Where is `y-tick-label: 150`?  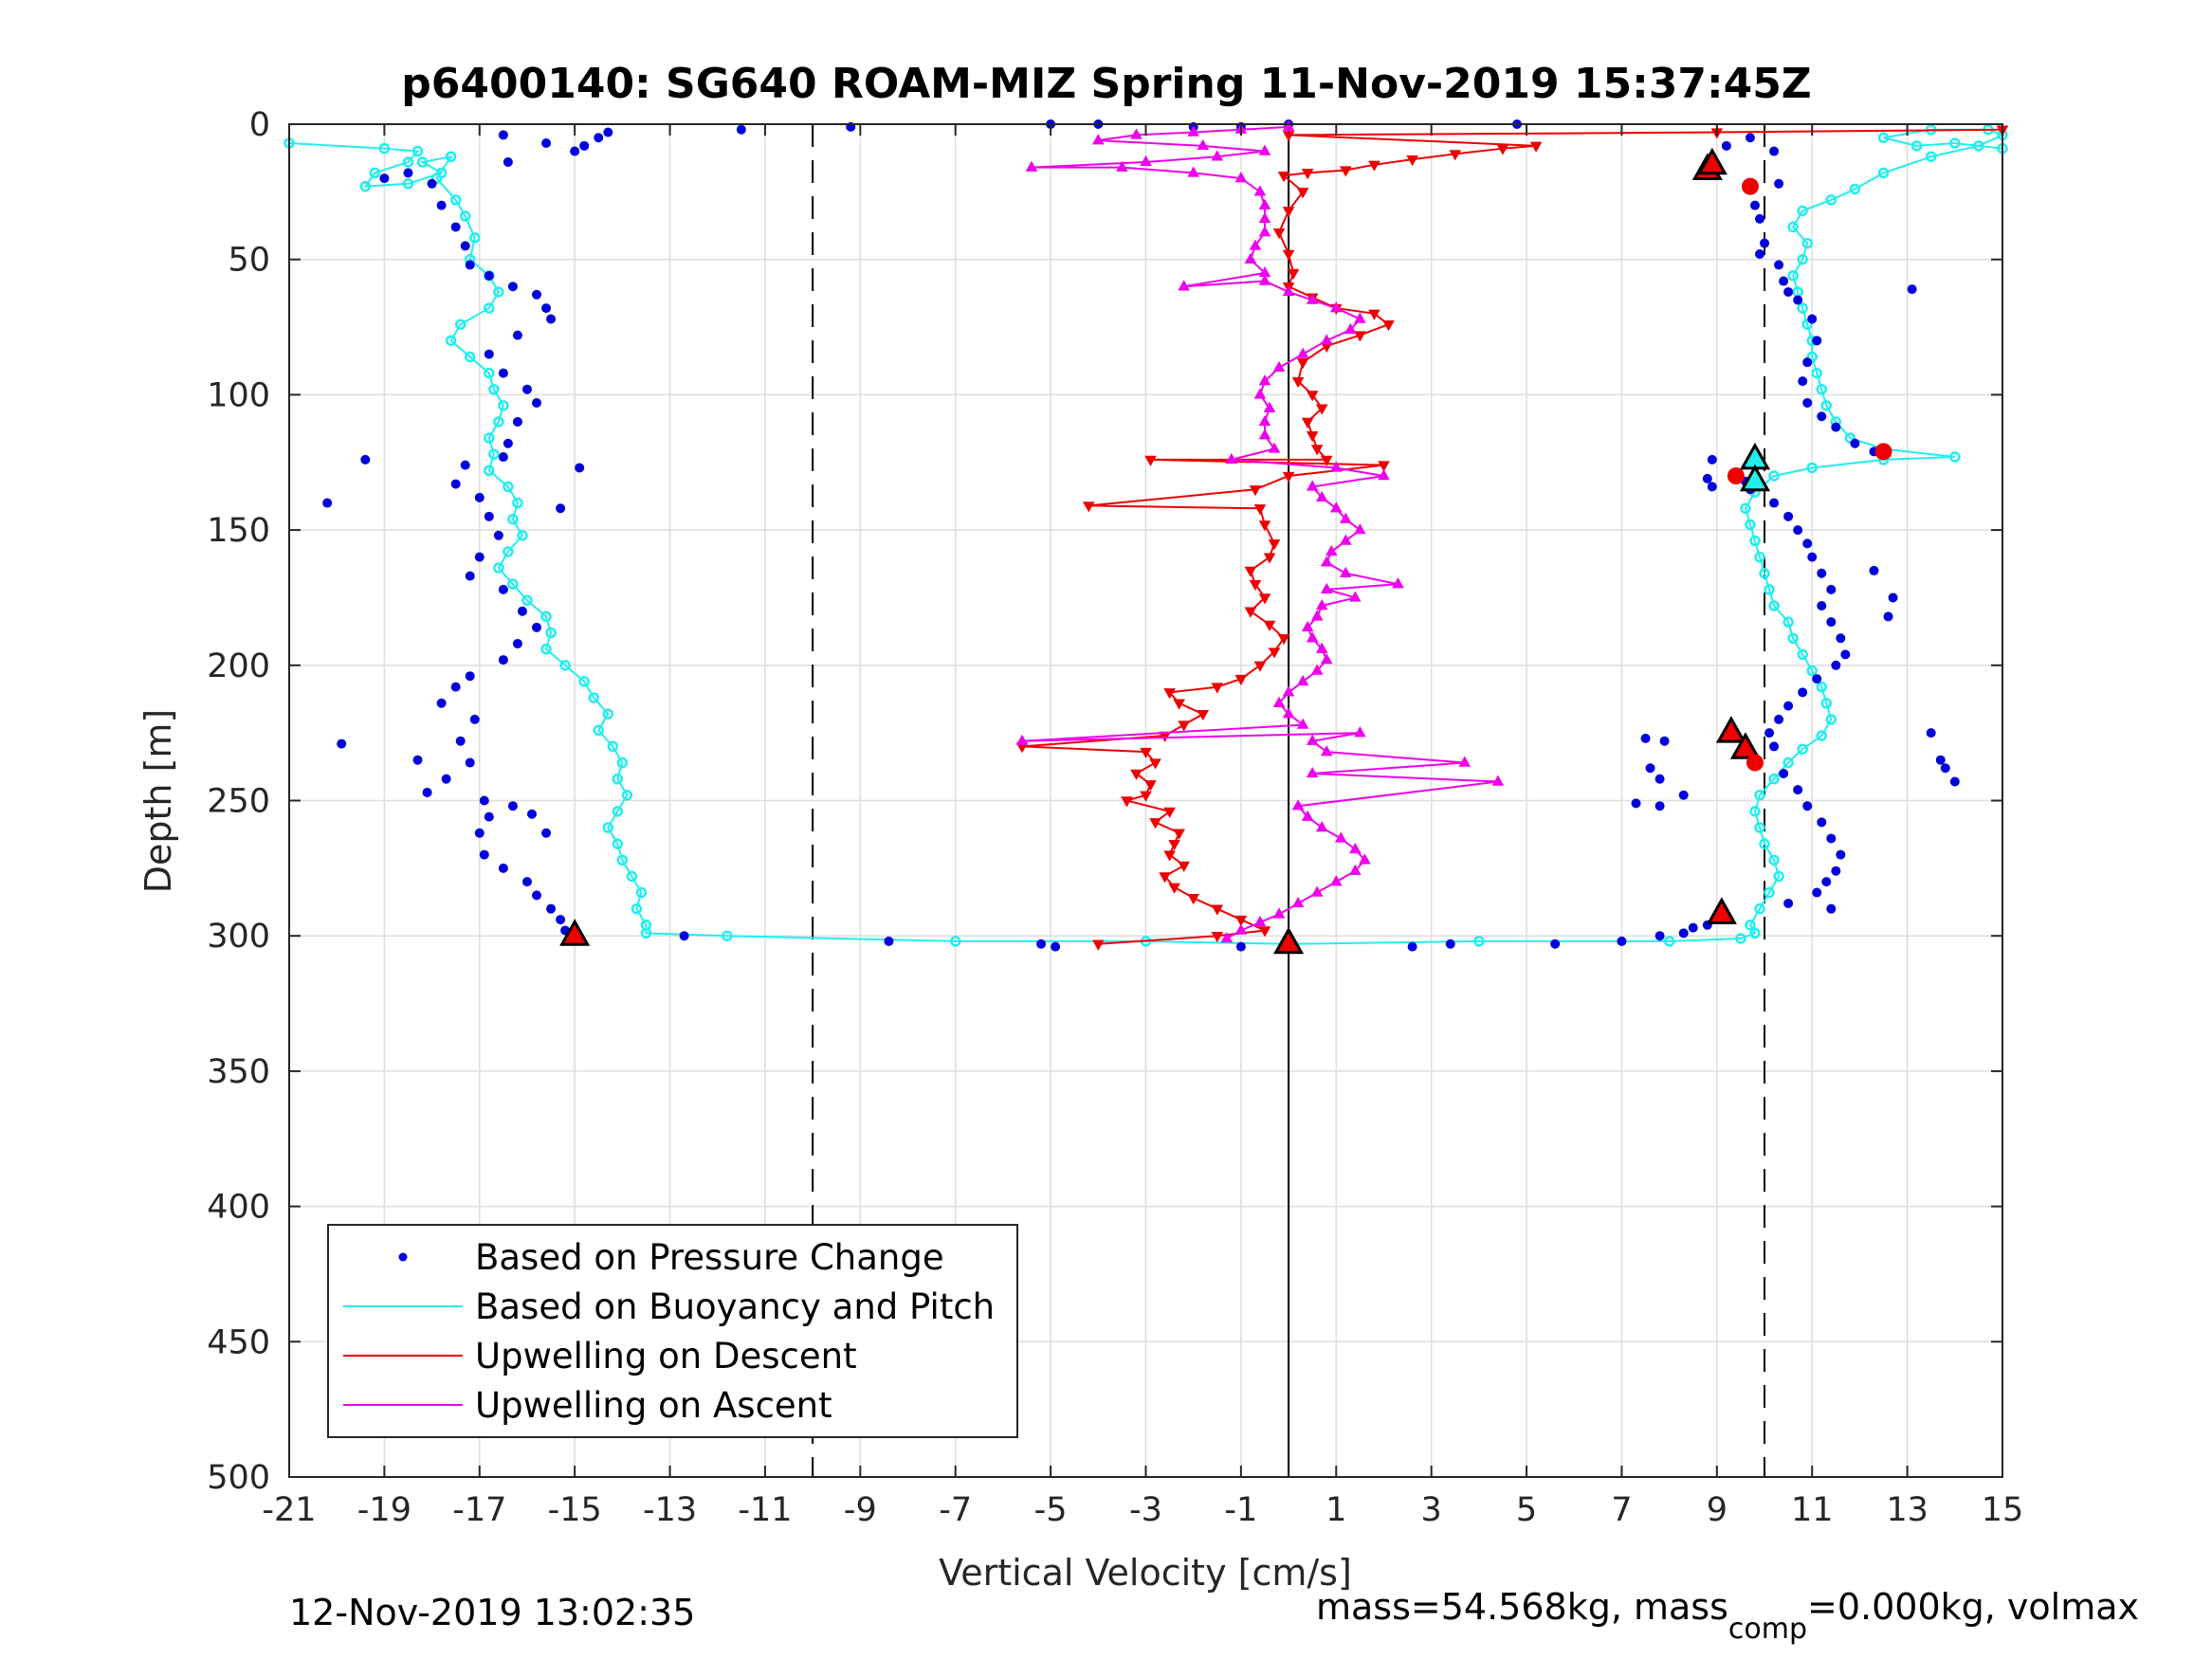
y-tick-label: 150 is located at coordinates (238, 531).